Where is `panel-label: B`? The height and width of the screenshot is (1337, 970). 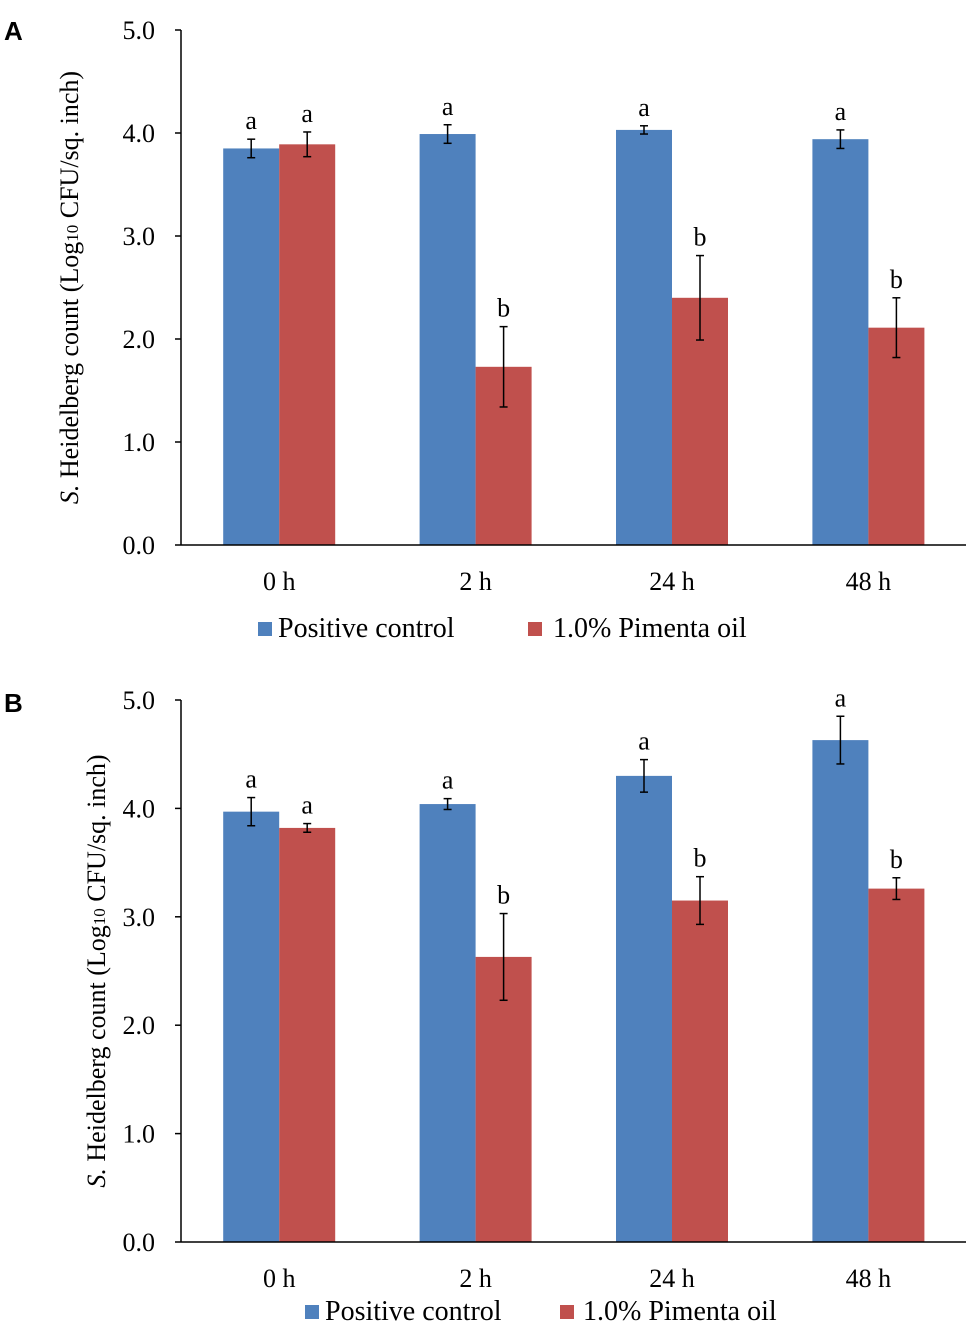
panel-label: B is located at coordinates (13, 703).